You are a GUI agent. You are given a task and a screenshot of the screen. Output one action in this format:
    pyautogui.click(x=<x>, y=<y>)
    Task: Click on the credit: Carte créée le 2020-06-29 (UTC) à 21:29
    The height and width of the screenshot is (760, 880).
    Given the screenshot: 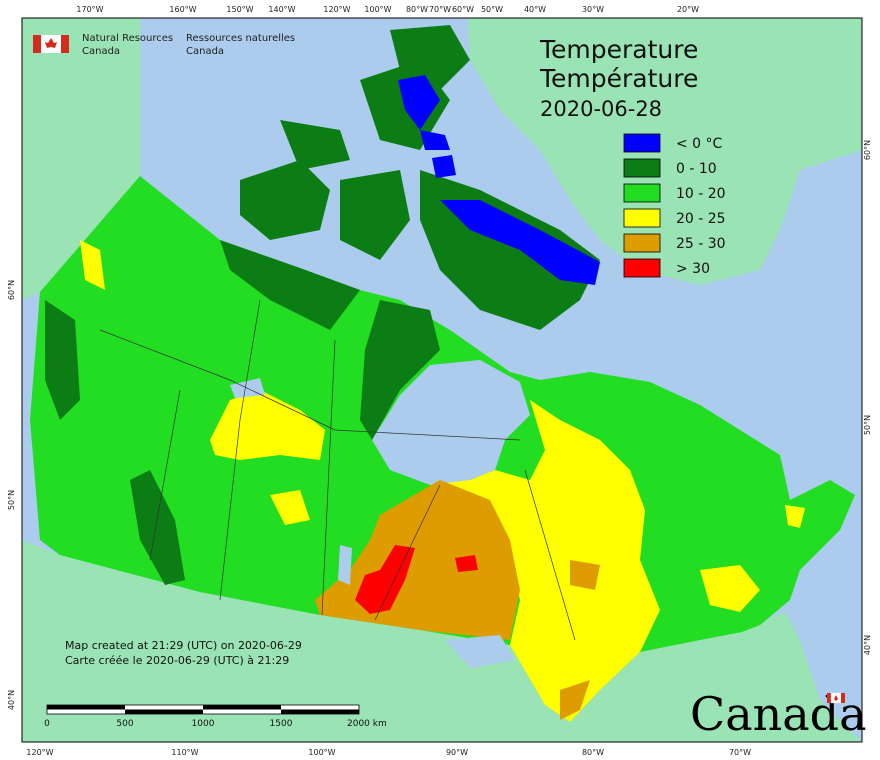 What is the action you would take?
    pyautogui.click(x=177, y=660)
    